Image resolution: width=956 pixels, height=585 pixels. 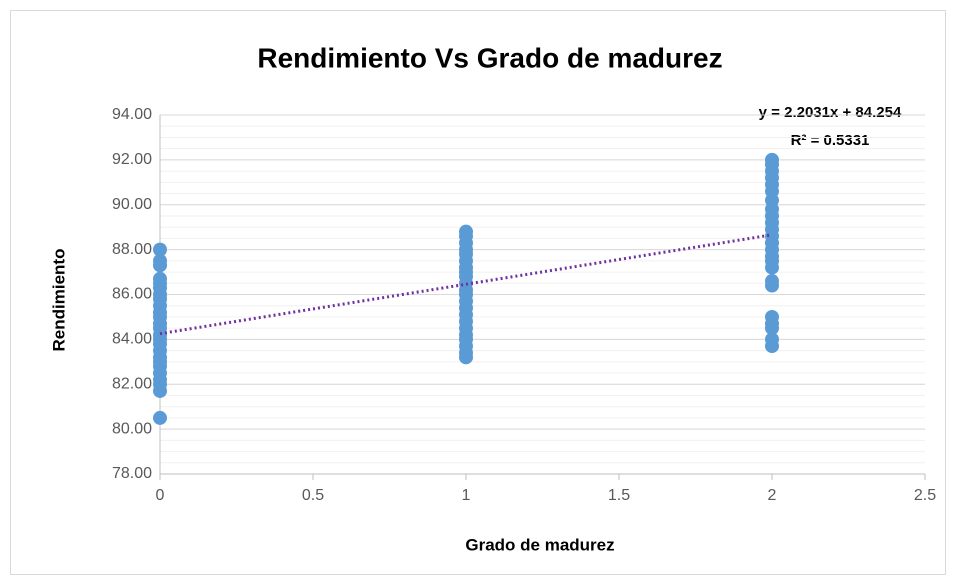 What do you see at coordinates (619, 495) in the screenshot?
I see `x-tick-label: 1.5` at bounding box center [619, 495].